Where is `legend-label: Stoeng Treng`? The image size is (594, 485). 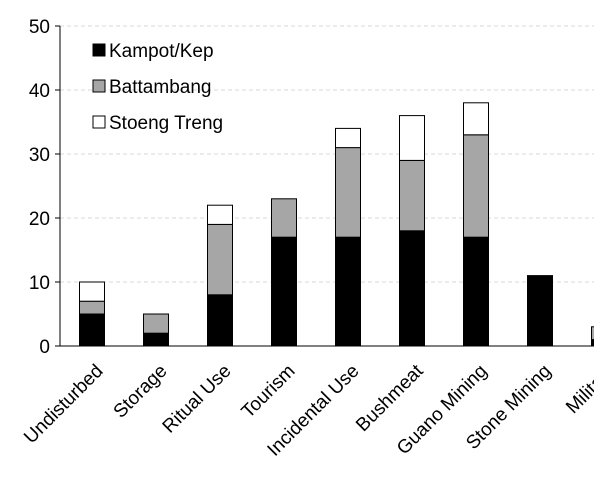 legend-label: Stoeng Treng is located at coordinates (166, 123).